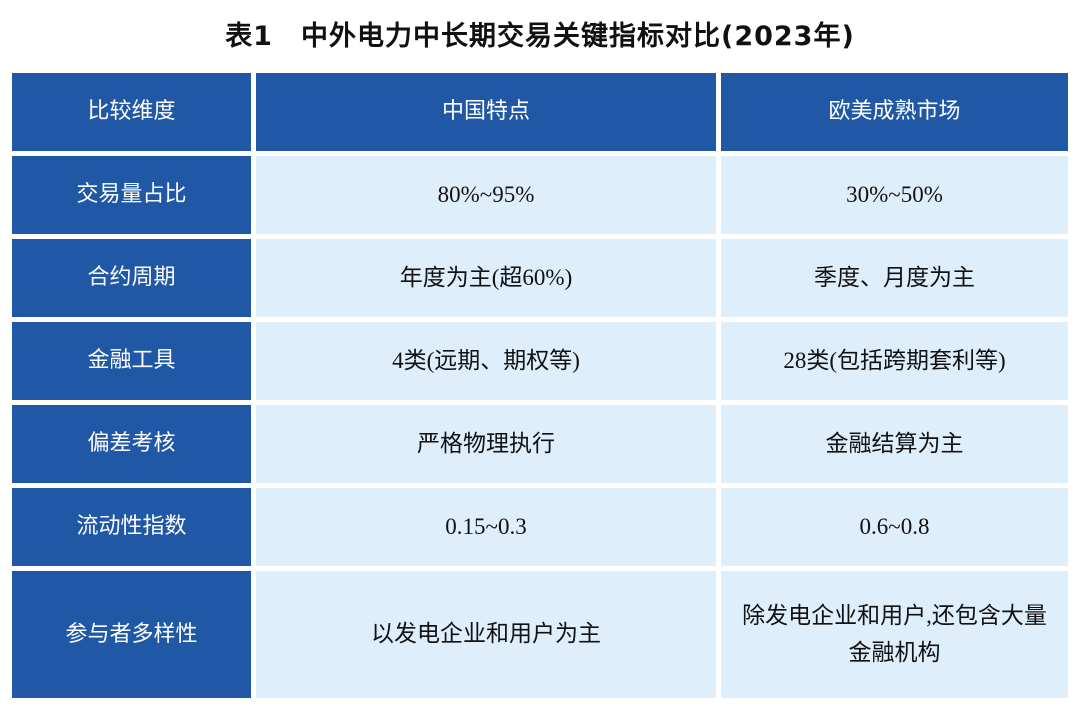 The width and height of the screenshot is (1080, 713). What do you see at coordinates (894, 527) in the screenshot?
I see `table-cell: 0.6~0.8` at bounding box center [894, 527].